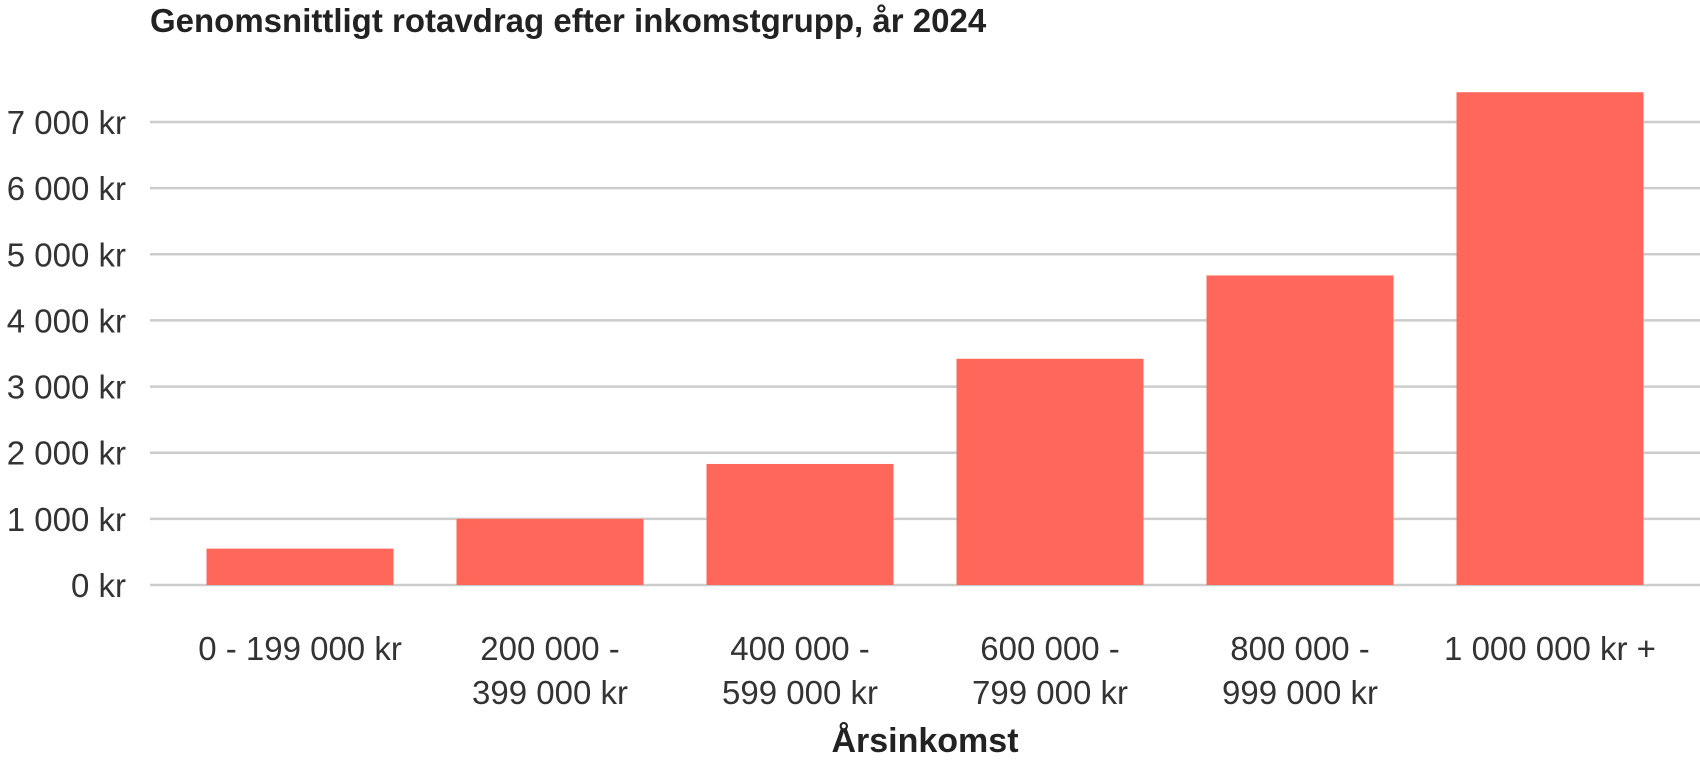 This screenshot has width=1700, height=762. I want to click on y-tick-label: 1 000 kr, so click(66, 519).